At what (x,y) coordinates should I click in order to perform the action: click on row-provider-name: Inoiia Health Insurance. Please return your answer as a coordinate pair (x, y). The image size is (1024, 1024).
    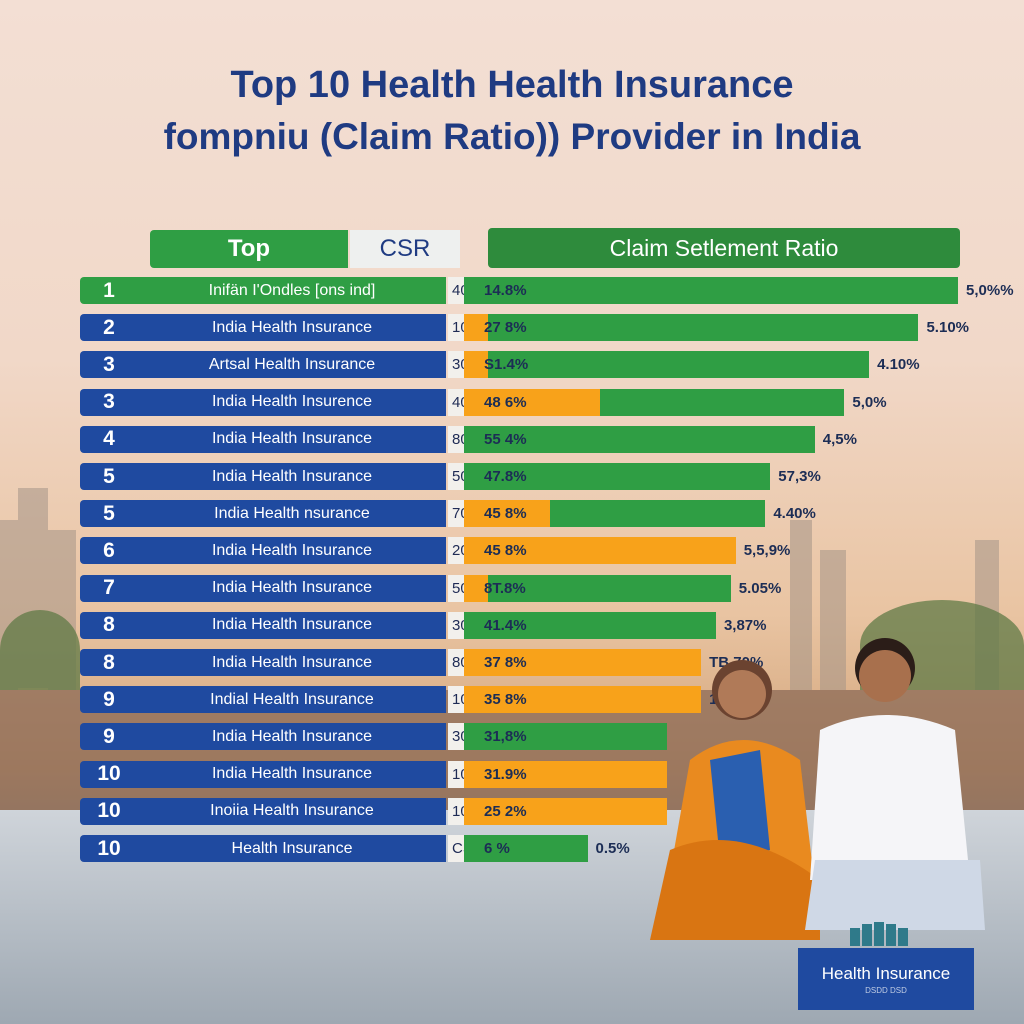
    Looking at the image, I should click on (292, 811).